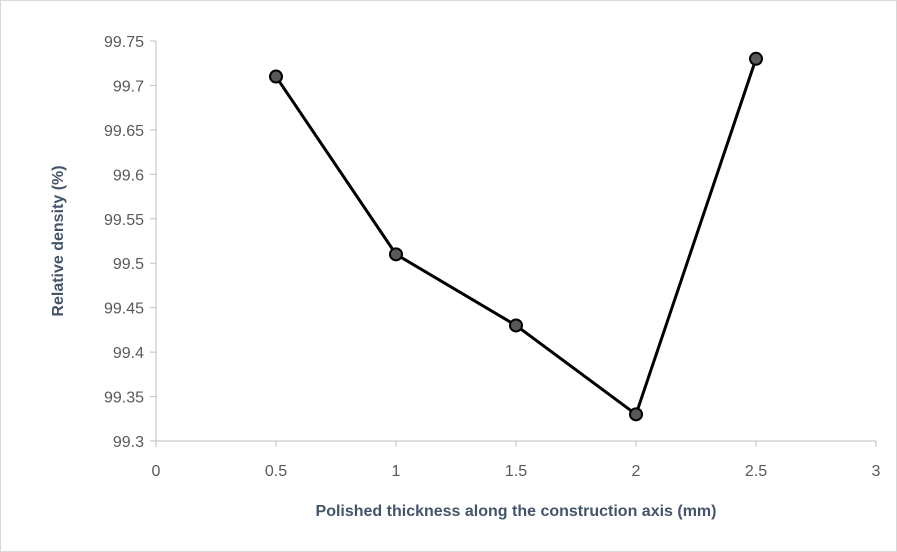 This screenshot has height=552, width=897. I want to click on y-tick-label: 99.4, so click(128, 353).